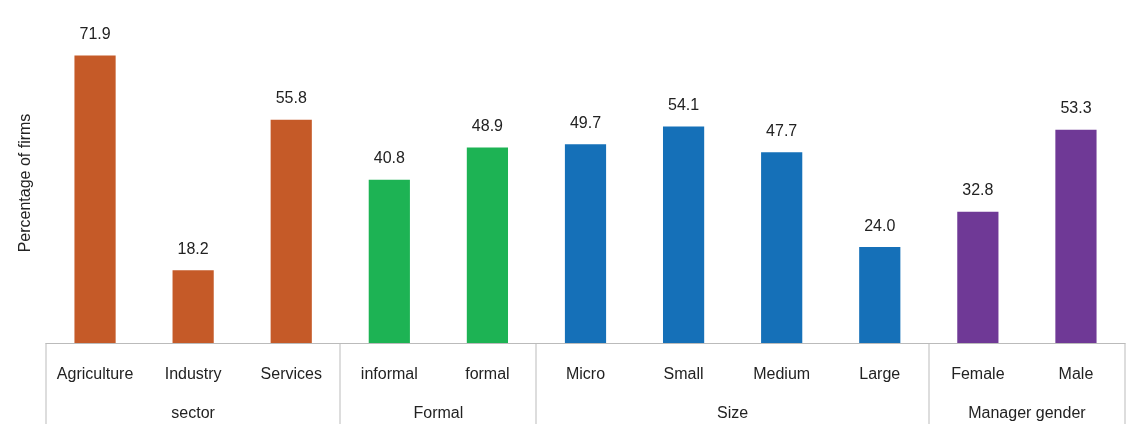 Image resolution: width=1134 pixels, height=432 pixels. What do you see at coordinates (291, 373) in the screenshot?
I see `x-tick-label: Services` at bounding box center [291, 373].